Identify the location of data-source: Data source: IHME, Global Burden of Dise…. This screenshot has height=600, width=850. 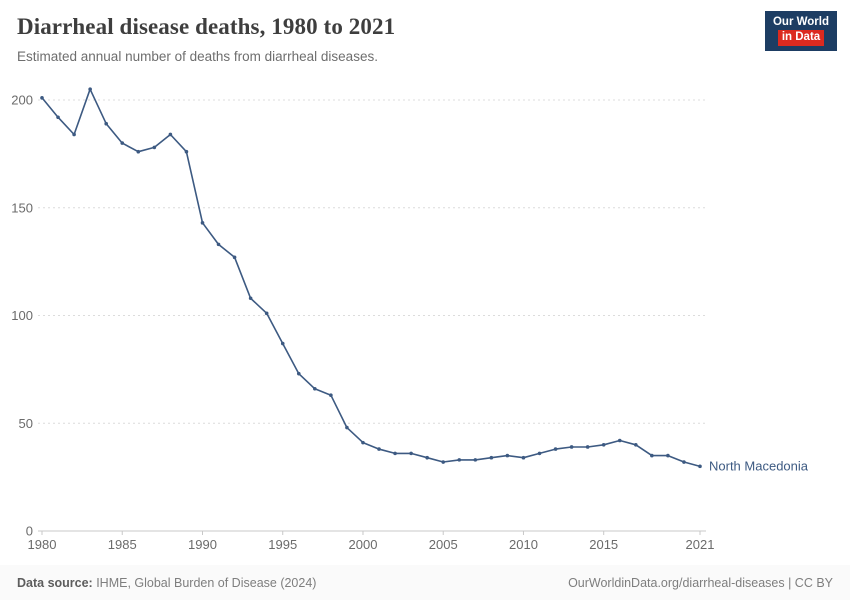
(166, 583).